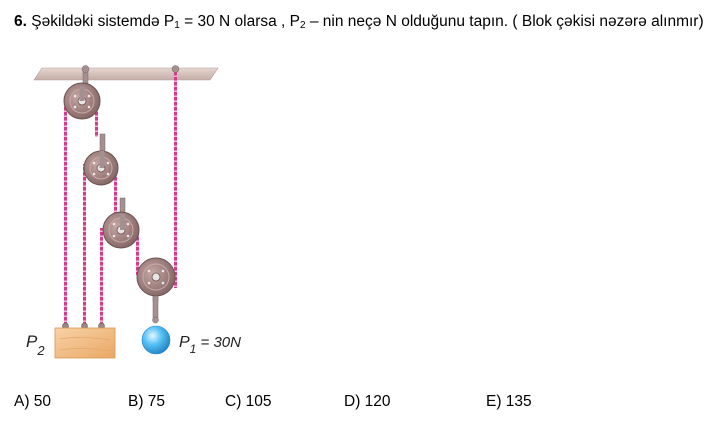 Image resolution: width=716 pixels, height=440 pixels. Describe the element at coordinates (147, 401) in the screenshot. I see `option-b: B) 75` at that location.